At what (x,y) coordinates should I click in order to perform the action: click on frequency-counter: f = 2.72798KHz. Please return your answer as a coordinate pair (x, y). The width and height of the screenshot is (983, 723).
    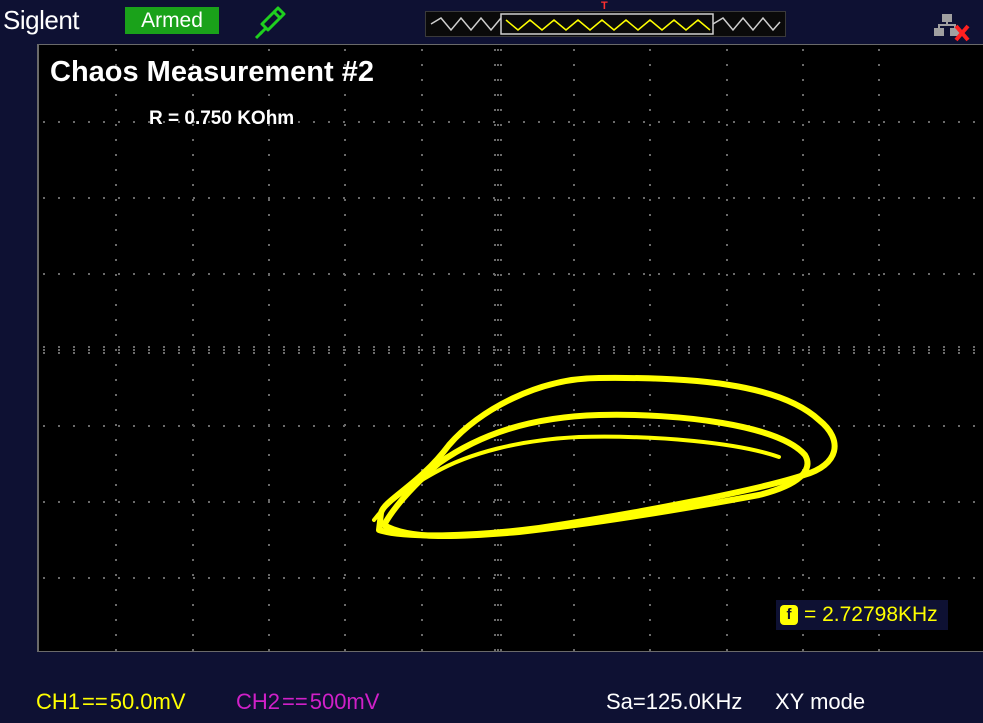
    Looking at the image, I should click on (862, 615).